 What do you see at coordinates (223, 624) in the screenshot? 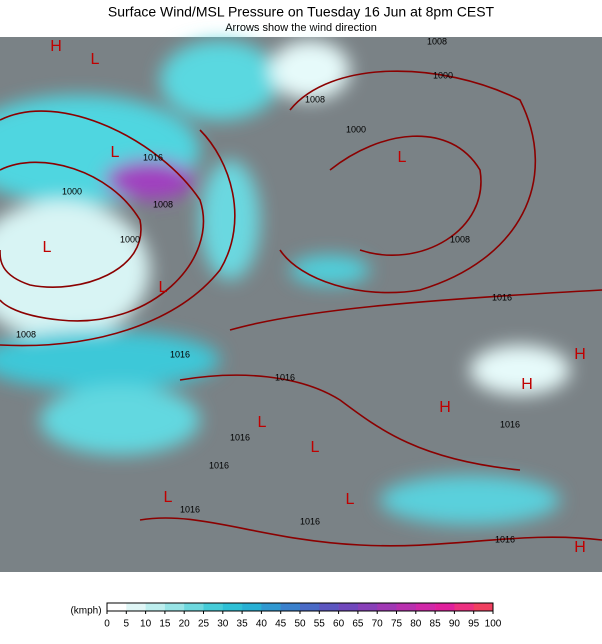
I see `colorbar-tick-label: 30` at bounding box center [223, 624].